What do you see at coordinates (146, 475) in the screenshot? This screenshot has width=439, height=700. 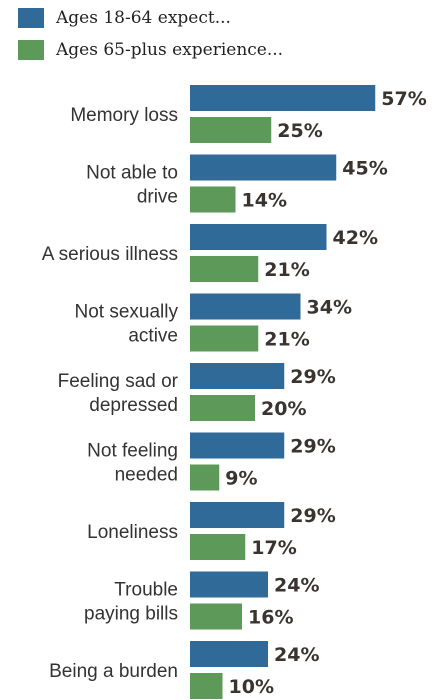 I see `category-label: needed` at bounding box center [146, 475].